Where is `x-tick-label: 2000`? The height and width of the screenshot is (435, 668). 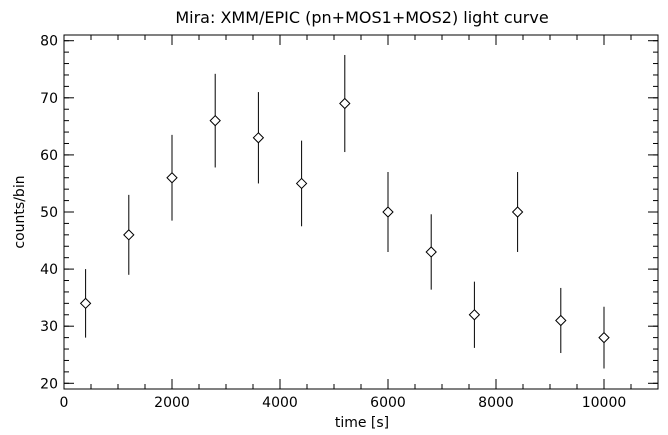 x-tick-label: 2000 is located at coordinates (172, 403).